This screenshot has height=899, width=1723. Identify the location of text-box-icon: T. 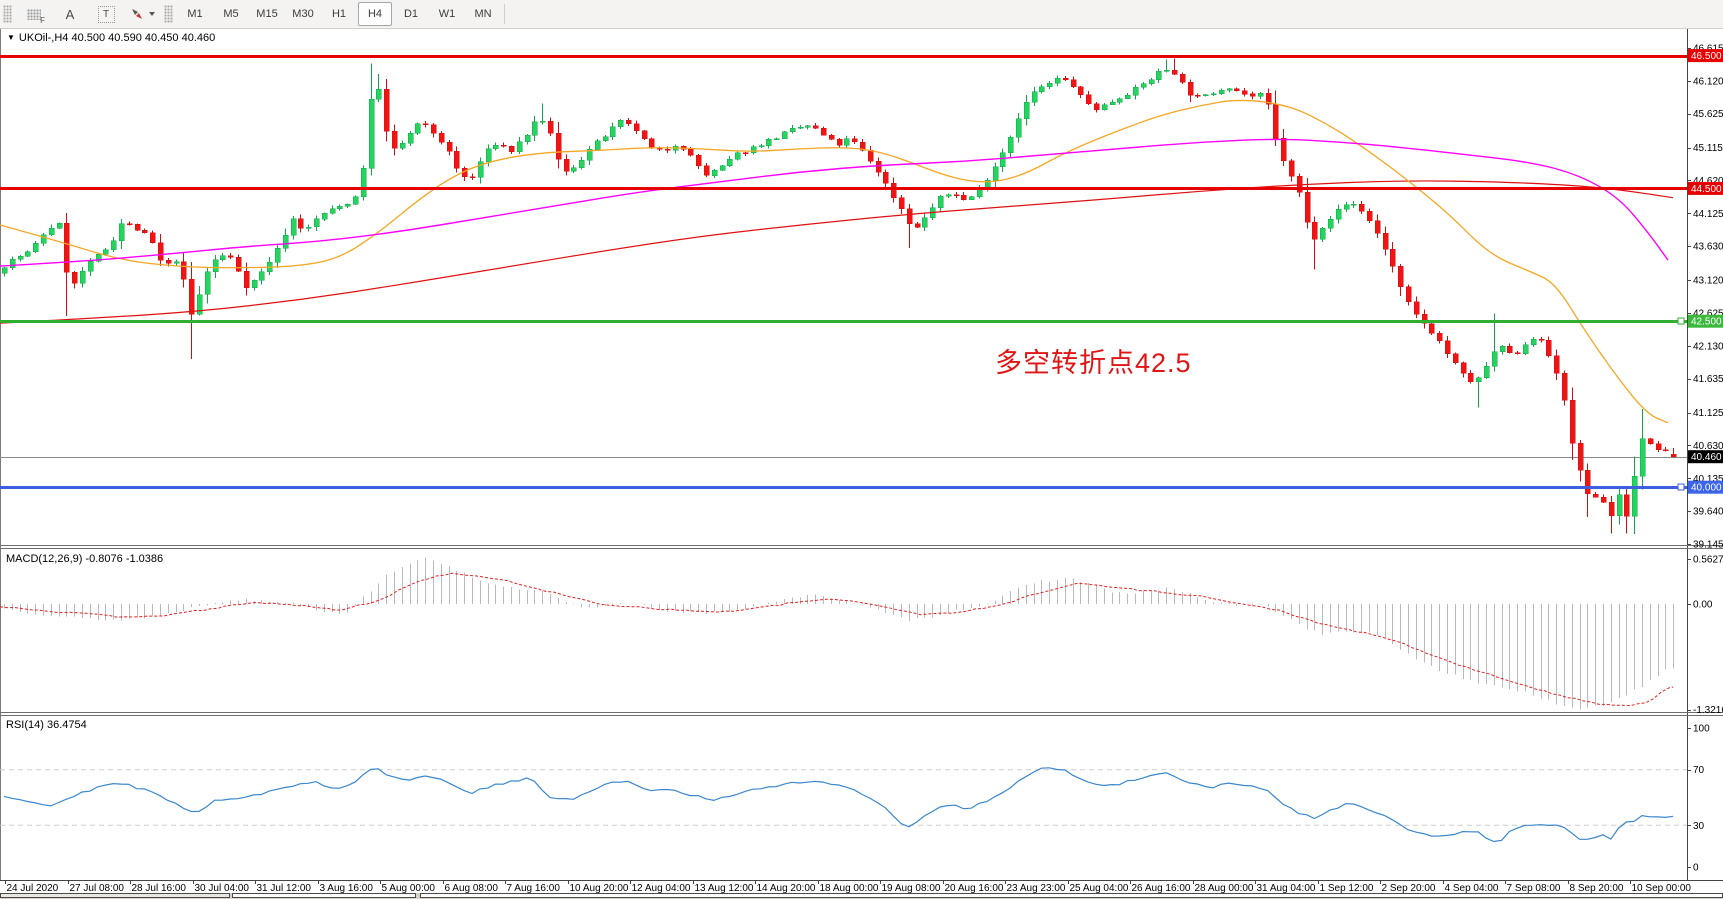
(106, 14).